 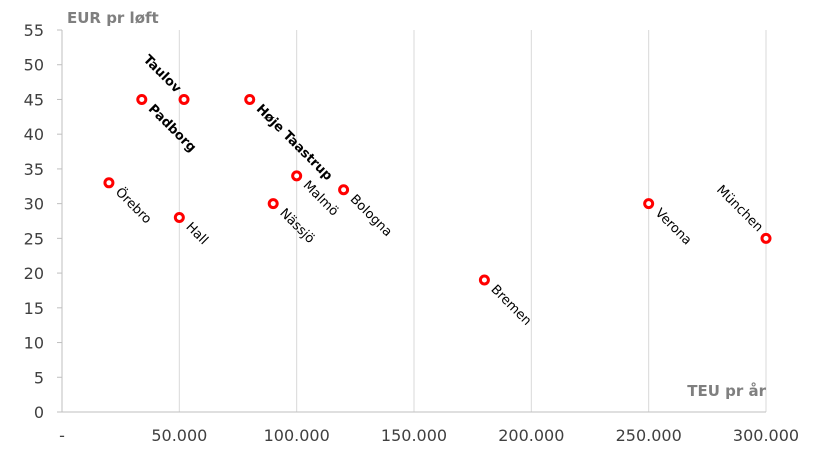 I want to click on data-label: Bologna, so click(x=371, y=216).